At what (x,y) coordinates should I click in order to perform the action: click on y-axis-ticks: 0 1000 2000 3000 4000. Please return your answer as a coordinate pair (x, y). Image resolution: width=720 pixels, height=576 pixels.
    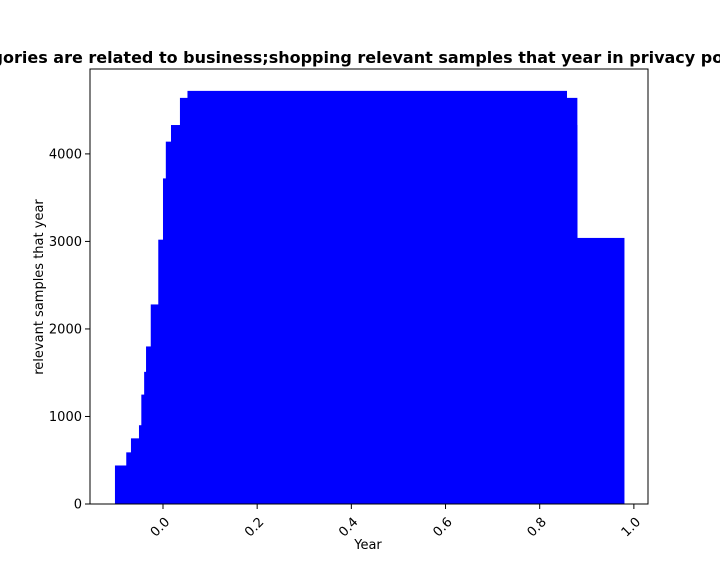
    Looking at the image, I should click on (69, 330).